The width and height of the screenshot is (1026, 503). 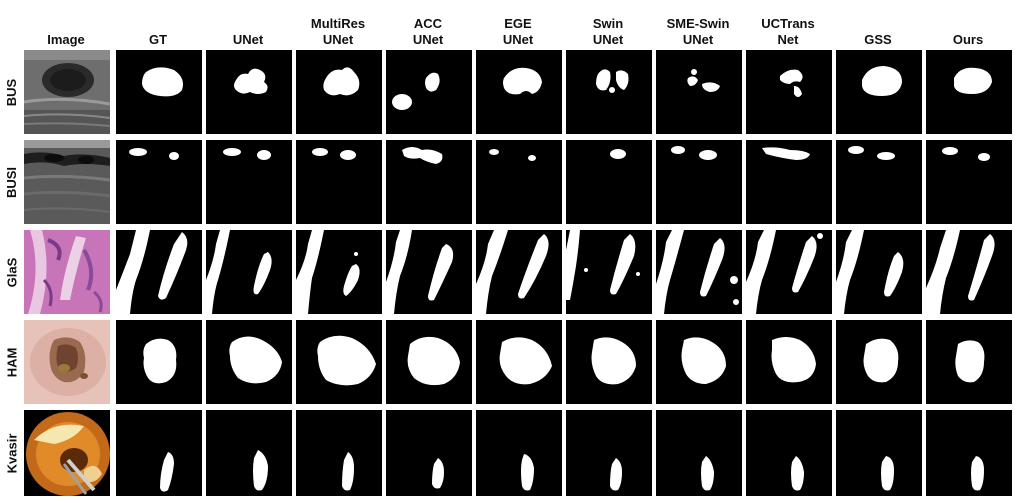 I want to click on mask-glas-unet, so click(x=249, y=272).